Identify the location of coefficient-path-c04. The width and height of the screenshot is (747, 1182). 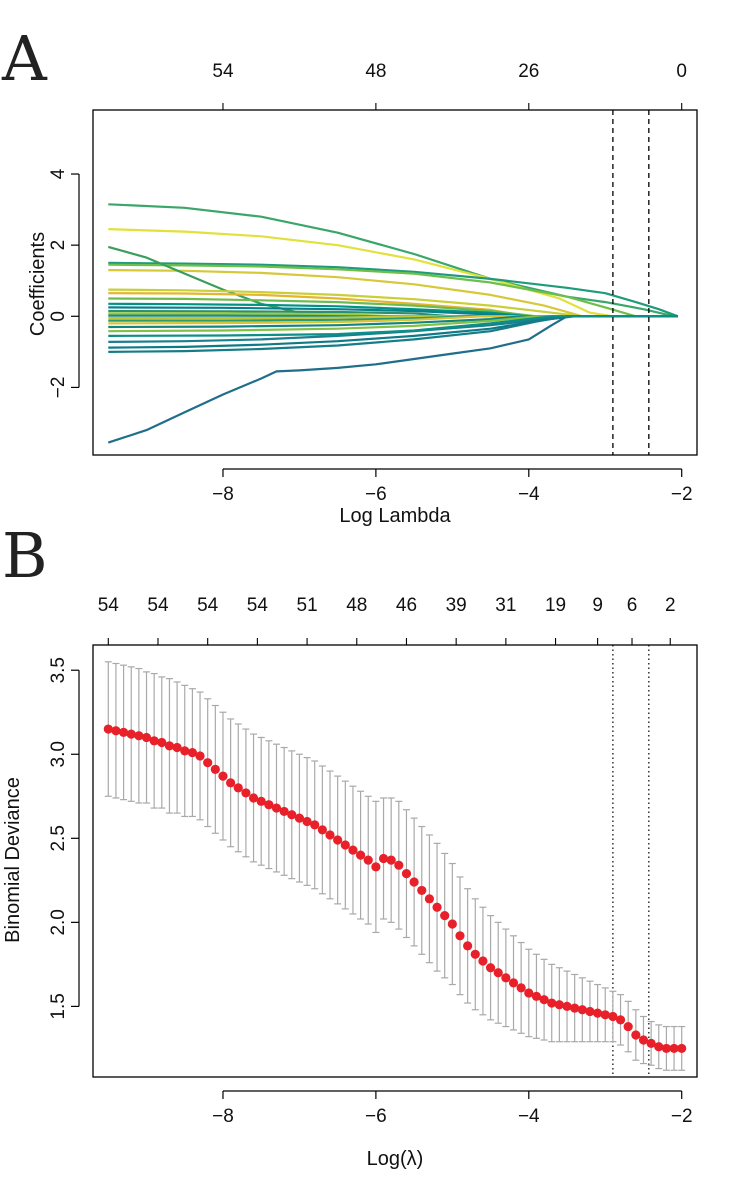
(393, 290).